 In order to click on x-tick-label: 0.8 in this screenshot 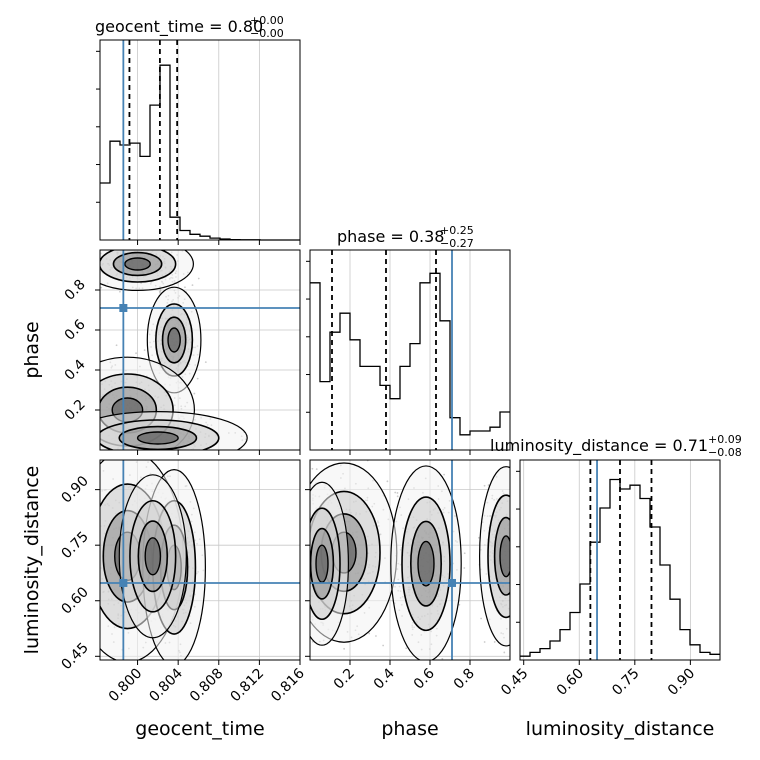, I will do `click(464, 679)`.